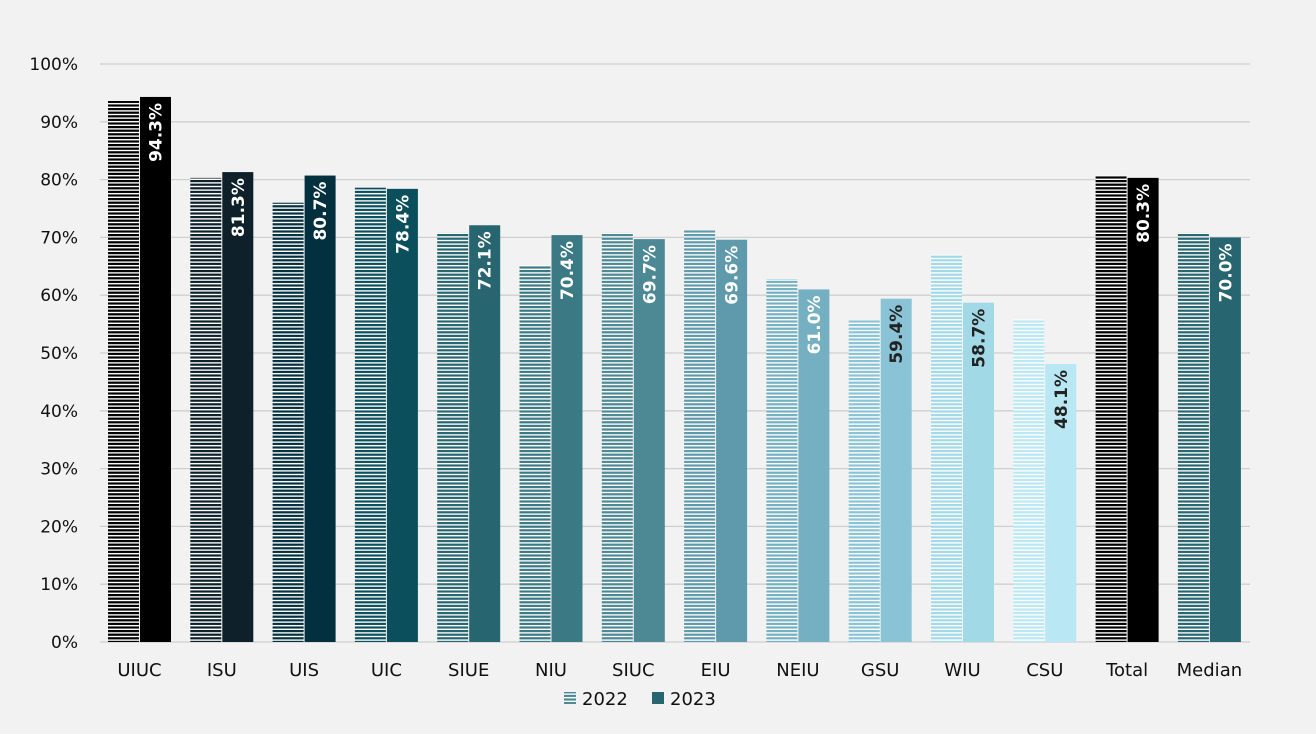  What do you see at coordinates (386, 670) in the screenshot?
I see `x-category-label: UIC` at bounding box center [386, 670].